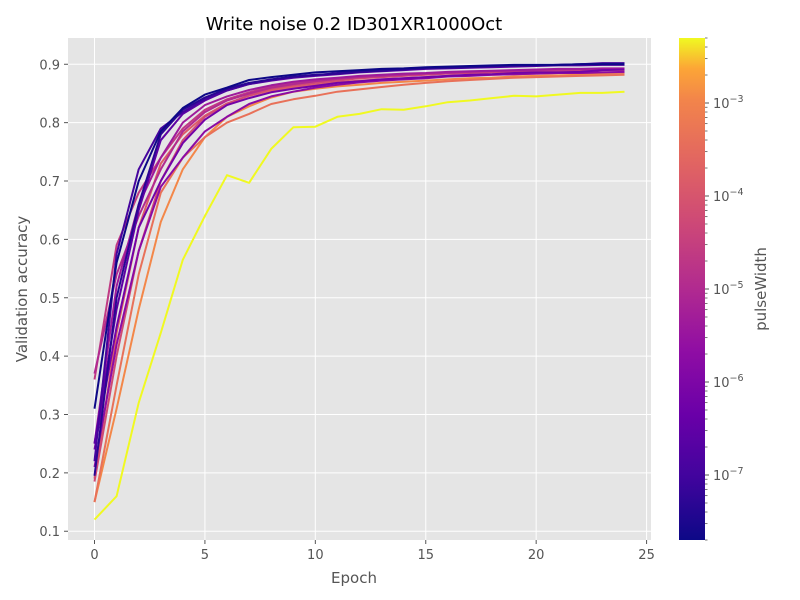 Image resolution: width=800 pixels, height=600 pixels. I want to click on colorbar-tick-label: 10⁻³, so click(728, 103).